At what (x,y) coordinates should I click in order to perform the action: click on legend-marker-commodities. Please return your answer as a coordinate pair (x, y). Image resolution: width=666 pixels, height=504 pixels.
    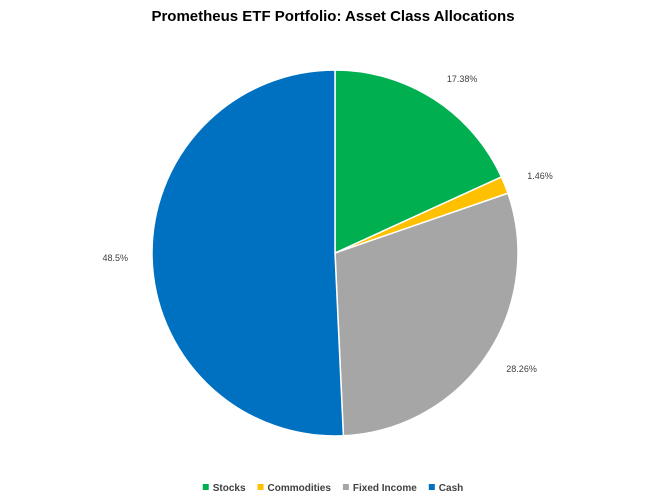
    Looking at the image, I should click on (260, 487).